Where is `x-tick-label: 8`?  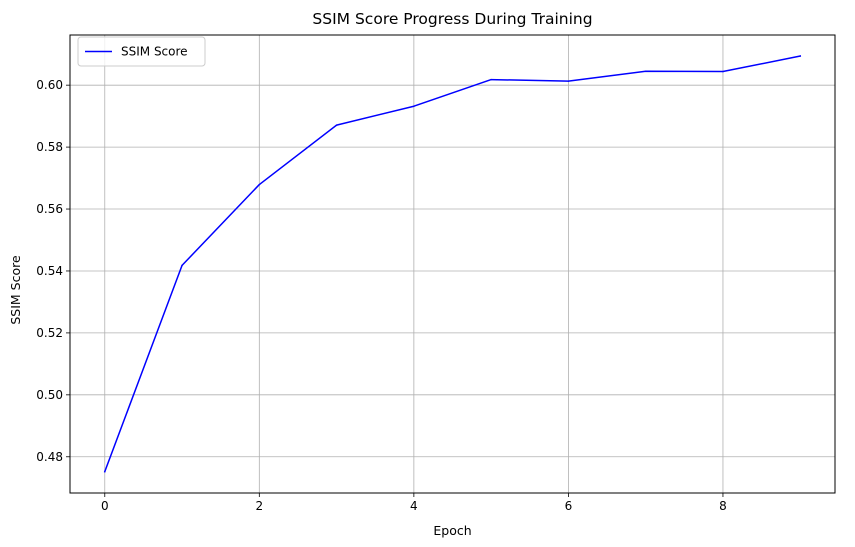
x-tick-label: 8 is located at coordinates (723, 506).